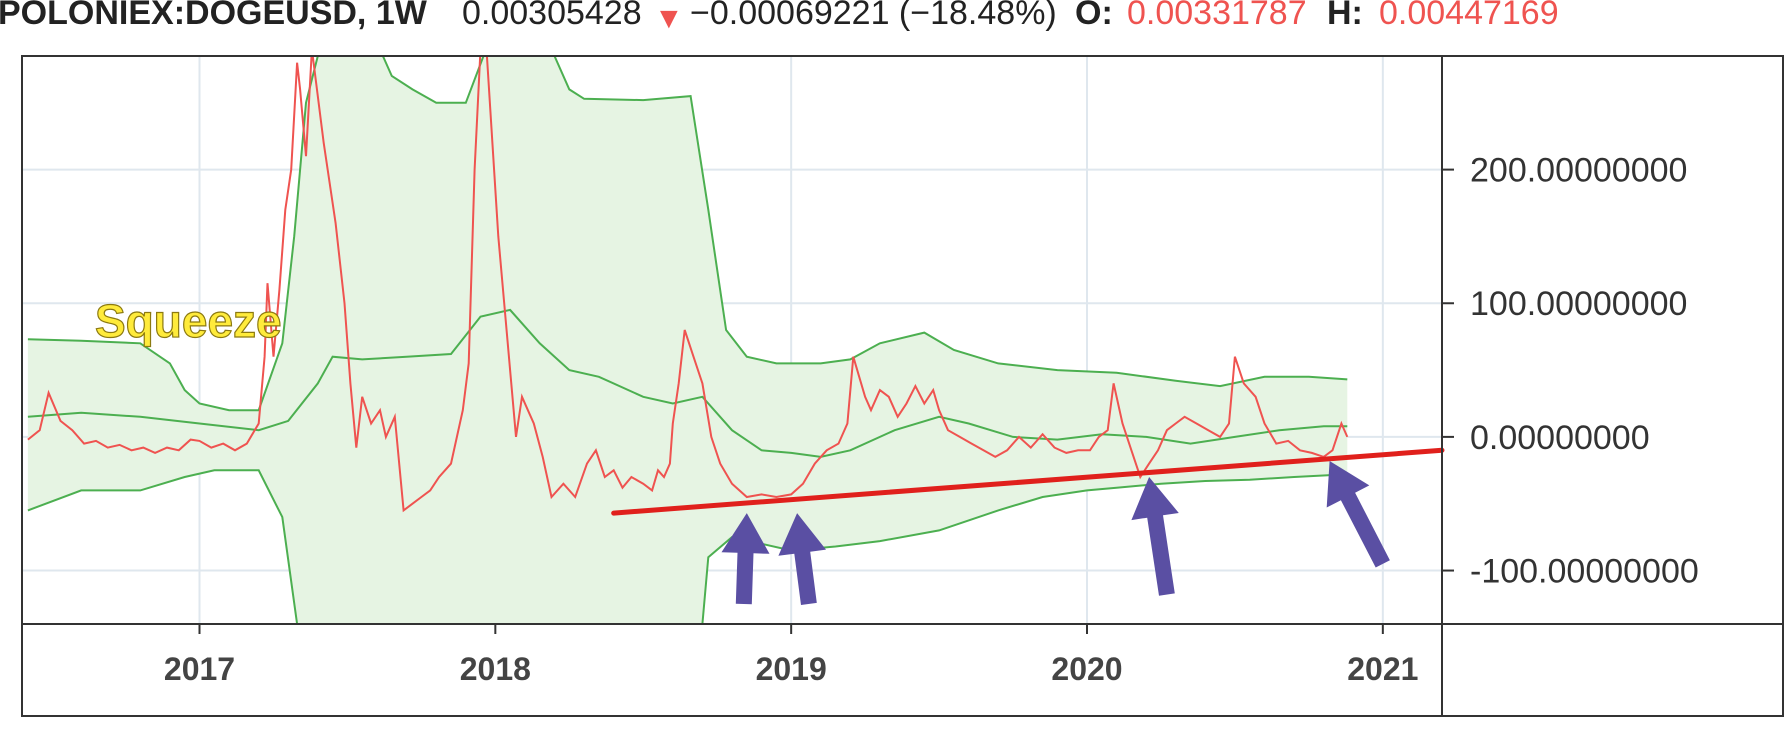  I want to click on x-tick-label: 2019, so click(791, 669).